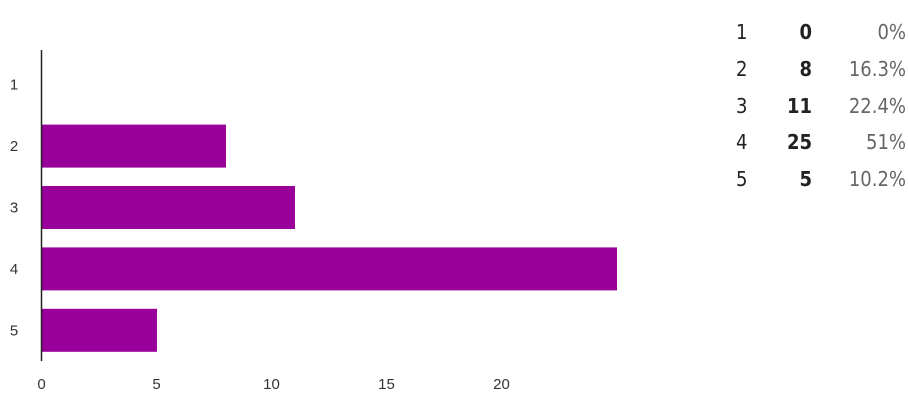 This screenshot has width=908, height=398. What do you see at coordinates (742, 179) in the screenshot?
I see `summary-rating: 5` at bounding box center [742, 179].